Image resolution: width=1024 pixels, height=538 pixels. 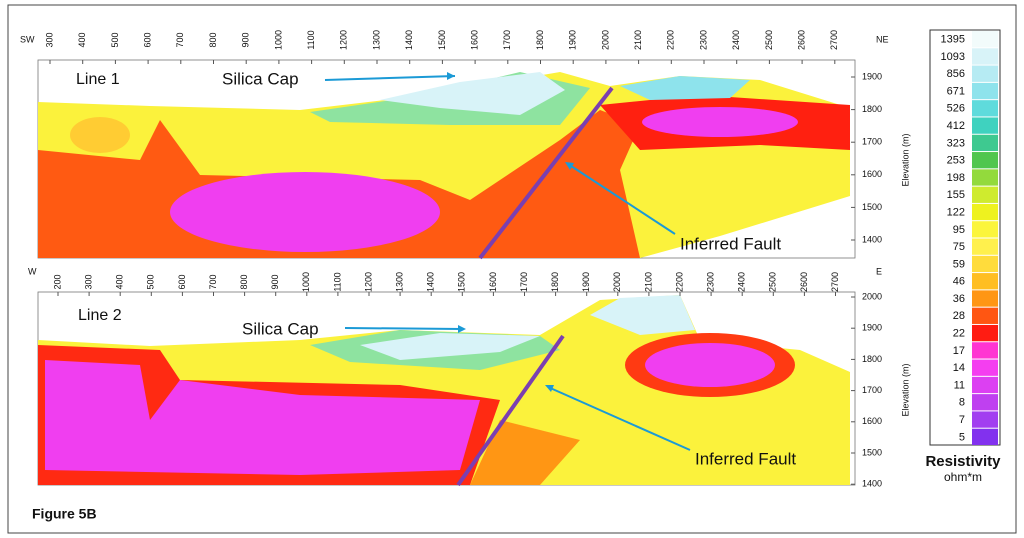 What do you see at coordinates (872, 109) in the screenshot?
I see `y-tick-label: 1800` at bounding box center [872, 109].